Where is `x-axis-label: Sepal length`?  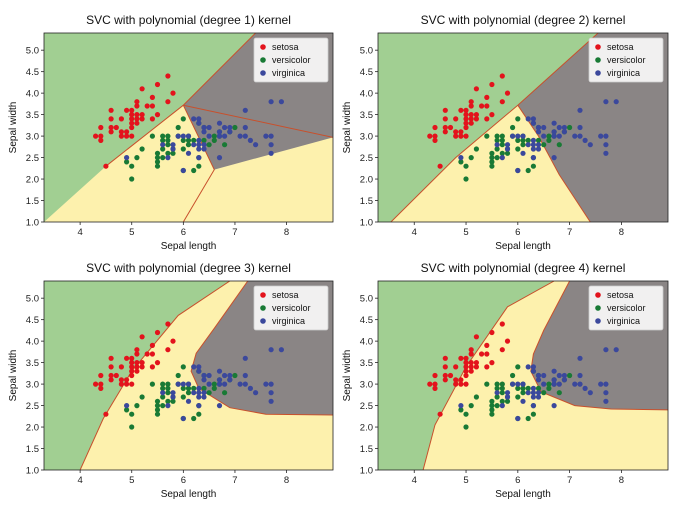
x-axis-label: Sepal length is located at coordinates (189, 246).